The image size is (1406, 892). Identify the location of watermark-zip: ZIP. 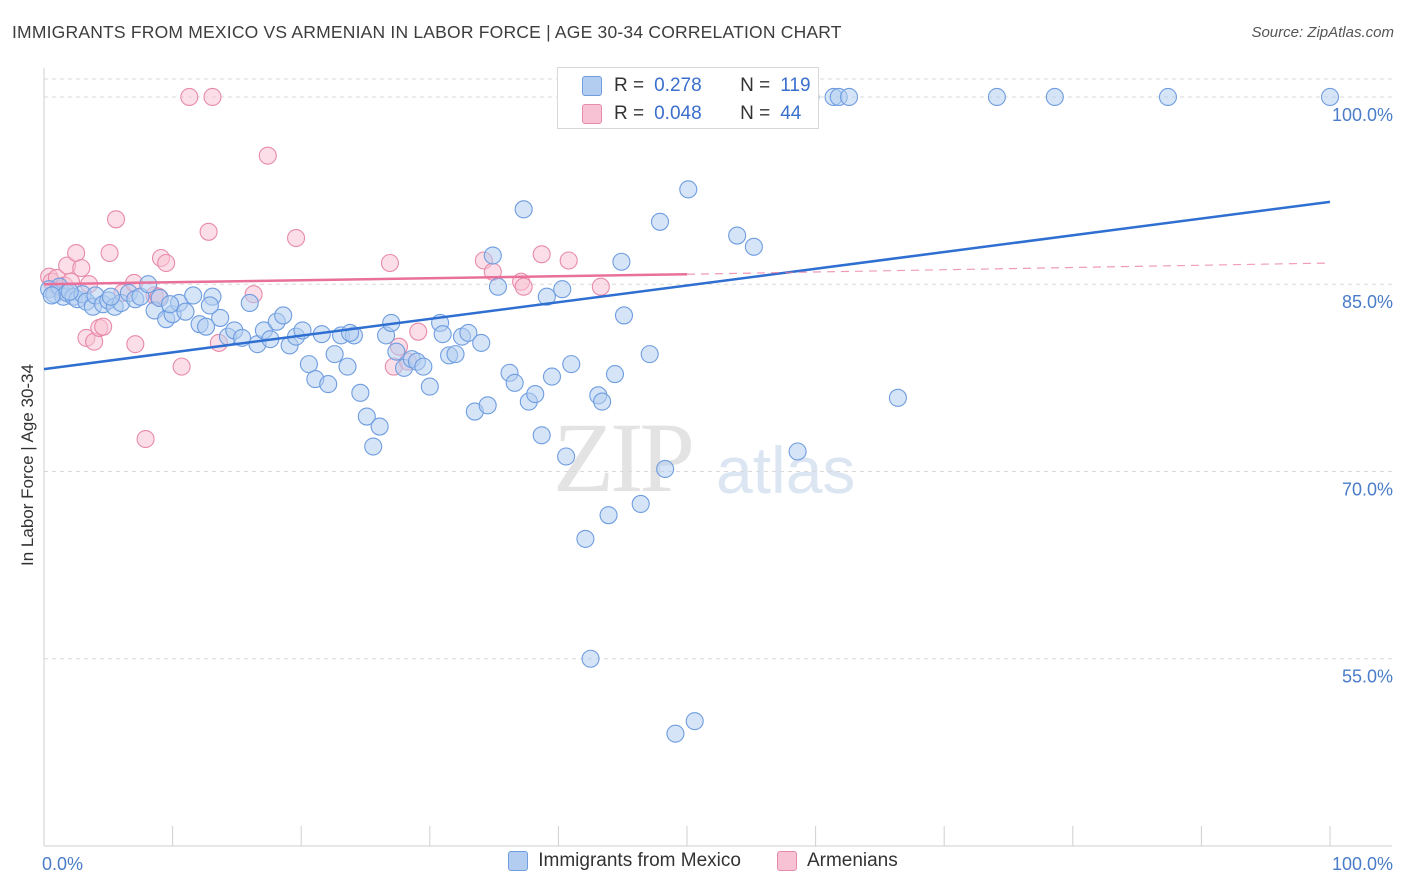
(624, 457).